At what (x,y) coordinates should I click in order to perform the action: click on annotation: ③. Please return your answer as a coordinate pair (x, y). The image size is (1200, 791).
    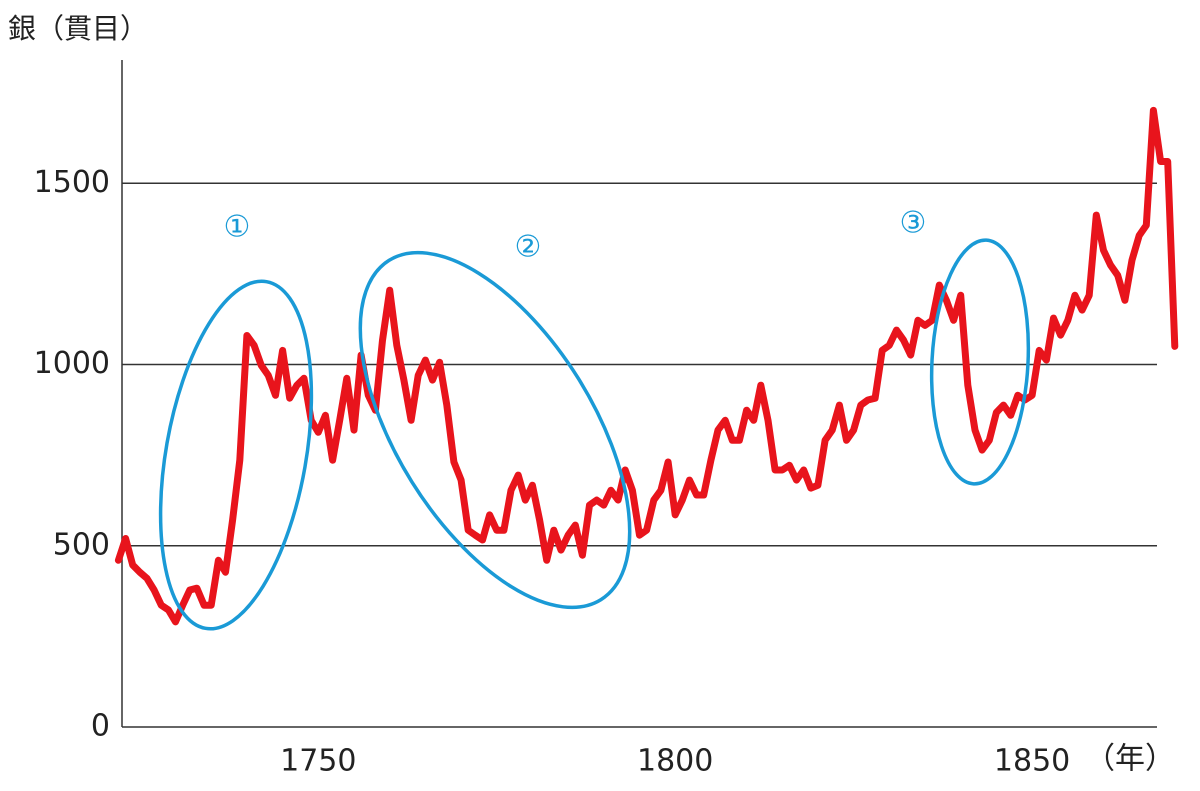
    Looking at the image, I should click on (913, 223).